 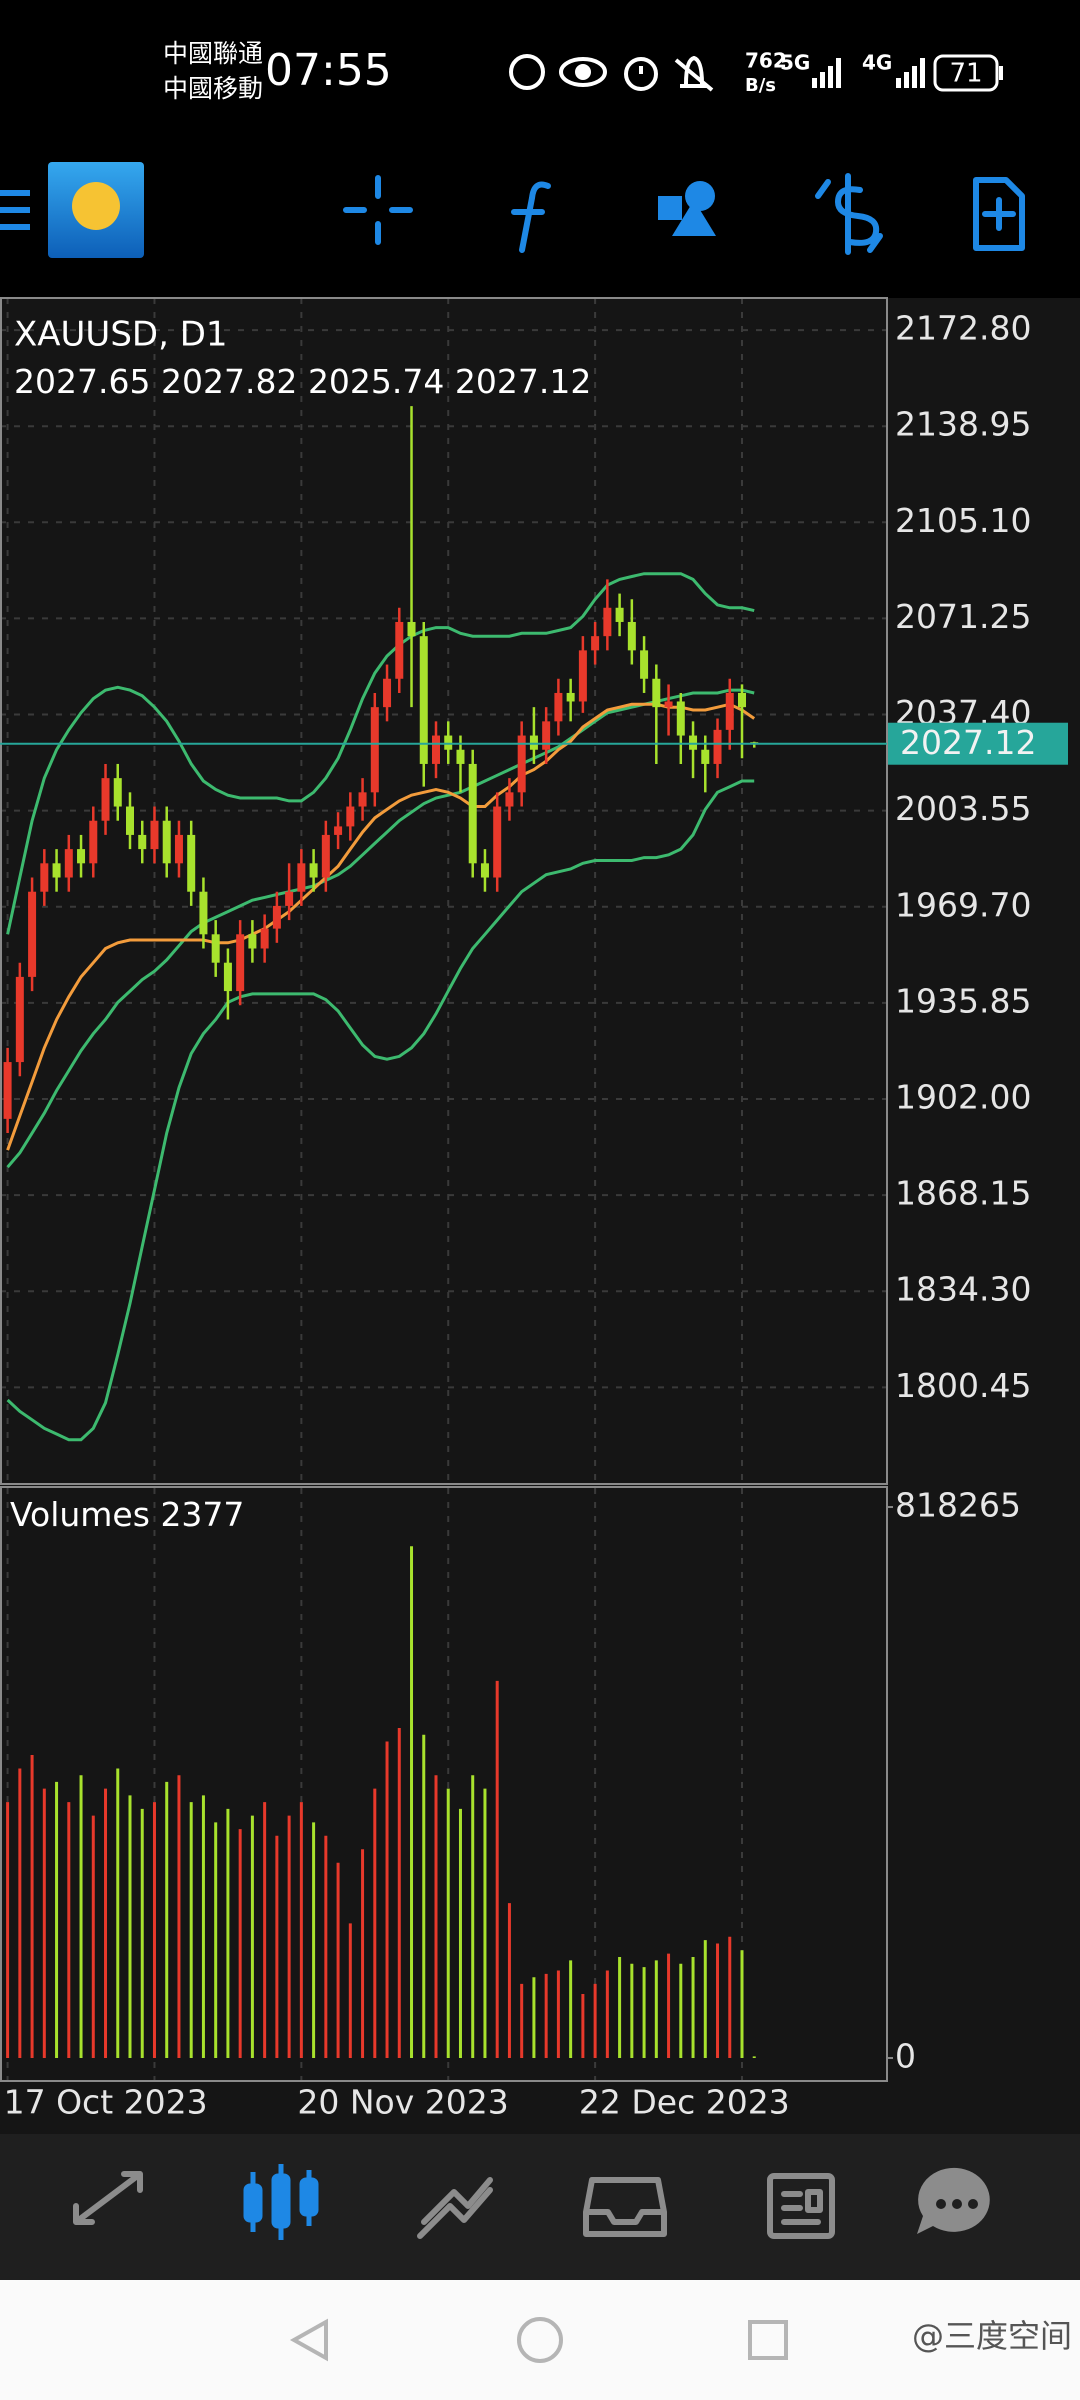 What do you see at coordinates (108, 2198) in the screenshot?
I see `quotes-tab` at bounding box center [108, 2198].